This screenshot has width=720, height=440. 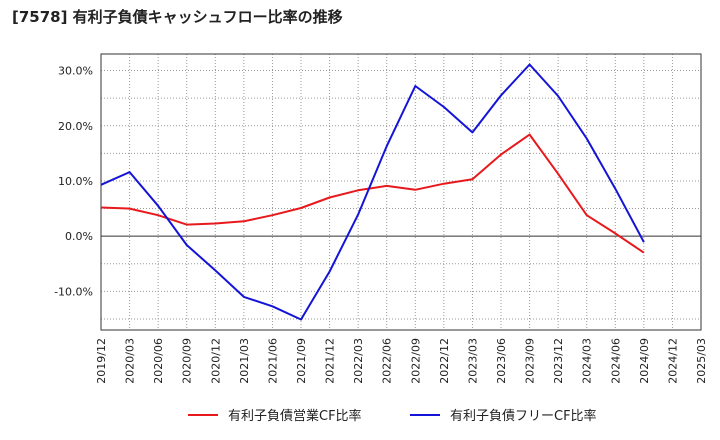 I want to click on x-tick-label: 2024/06, so click(x=615, y=361).